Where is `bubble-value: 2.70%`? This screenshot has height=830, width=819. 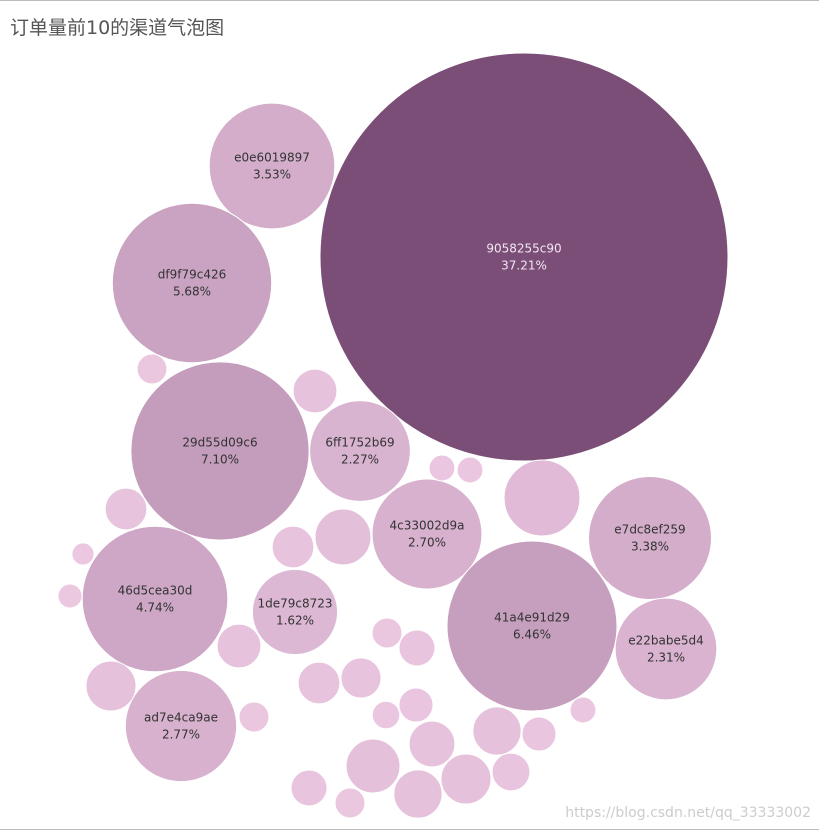
bubble-value: 2.70% is located at coordinates (427, 543).